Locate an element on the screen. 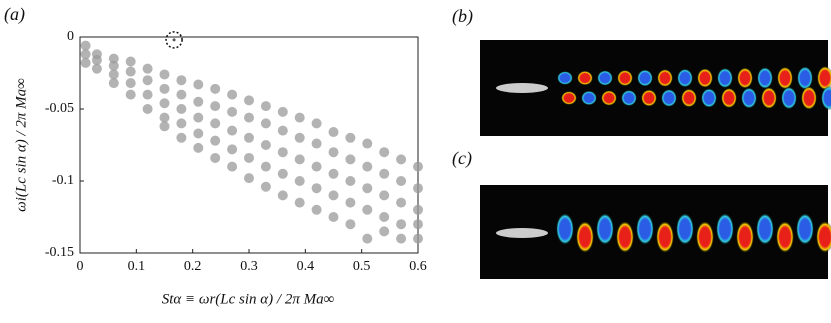 This screenshot has width=831, height=323. x-axis-label: Stα ≡ ωr(Lc sin α) / 2π Ma∞ is located at coordinates (248, 299).